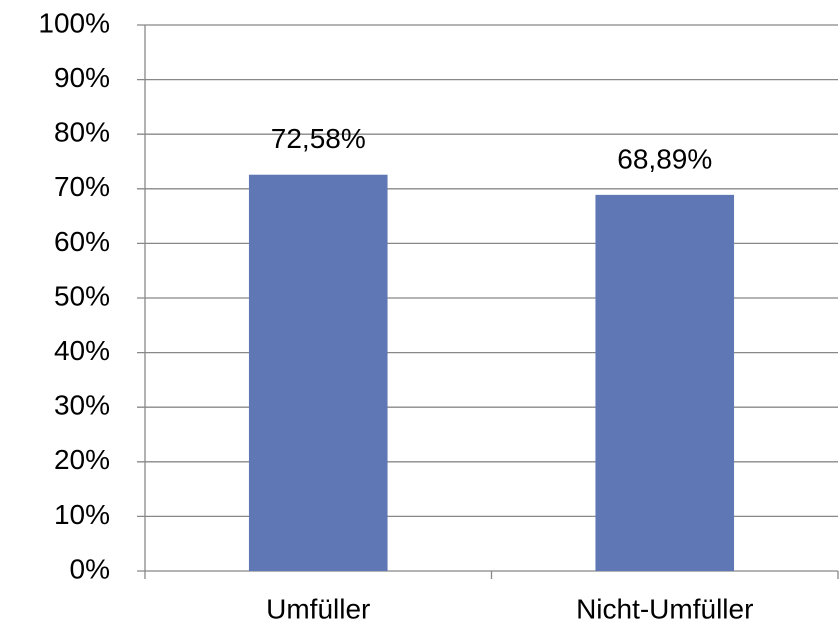 The height and width of the screenshot is (627, 840). What do you see at coordinates (82, 295) in the screenshot?
I see `y-tick-label: 50%` at bounding box center [82, 295].